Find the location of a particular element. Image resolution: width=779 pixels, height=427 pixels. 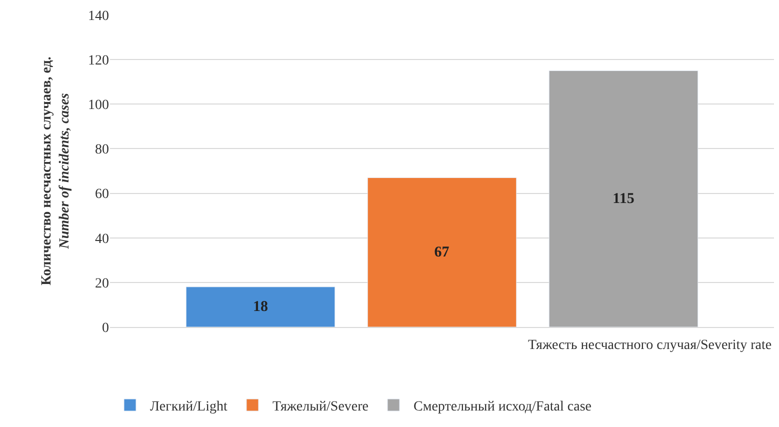

y-tick-label: 60 is located at coordinates (102, 194).